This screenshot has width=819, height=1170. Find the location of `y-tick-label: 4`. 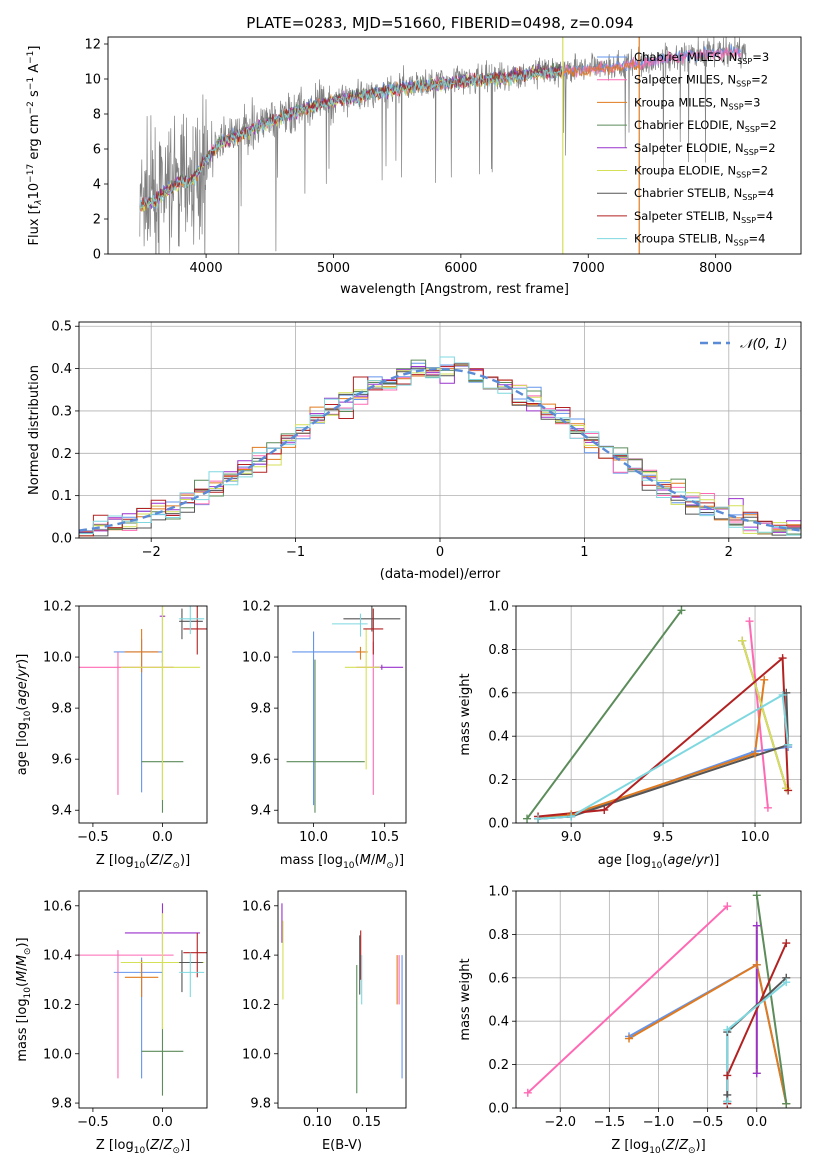

y-tick-label: 4 is located at coordinates (97, 185).